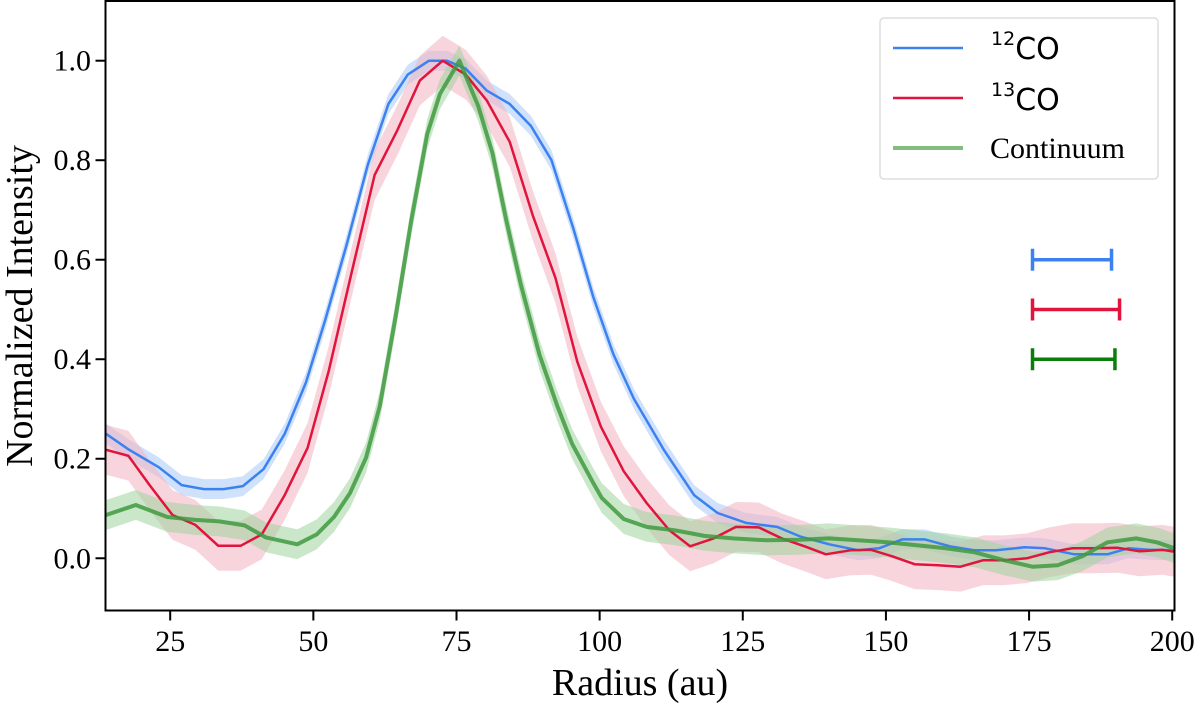 The image size is (1200, 705). I want to click on y-tick-label: 0.2, so click(73, 459).